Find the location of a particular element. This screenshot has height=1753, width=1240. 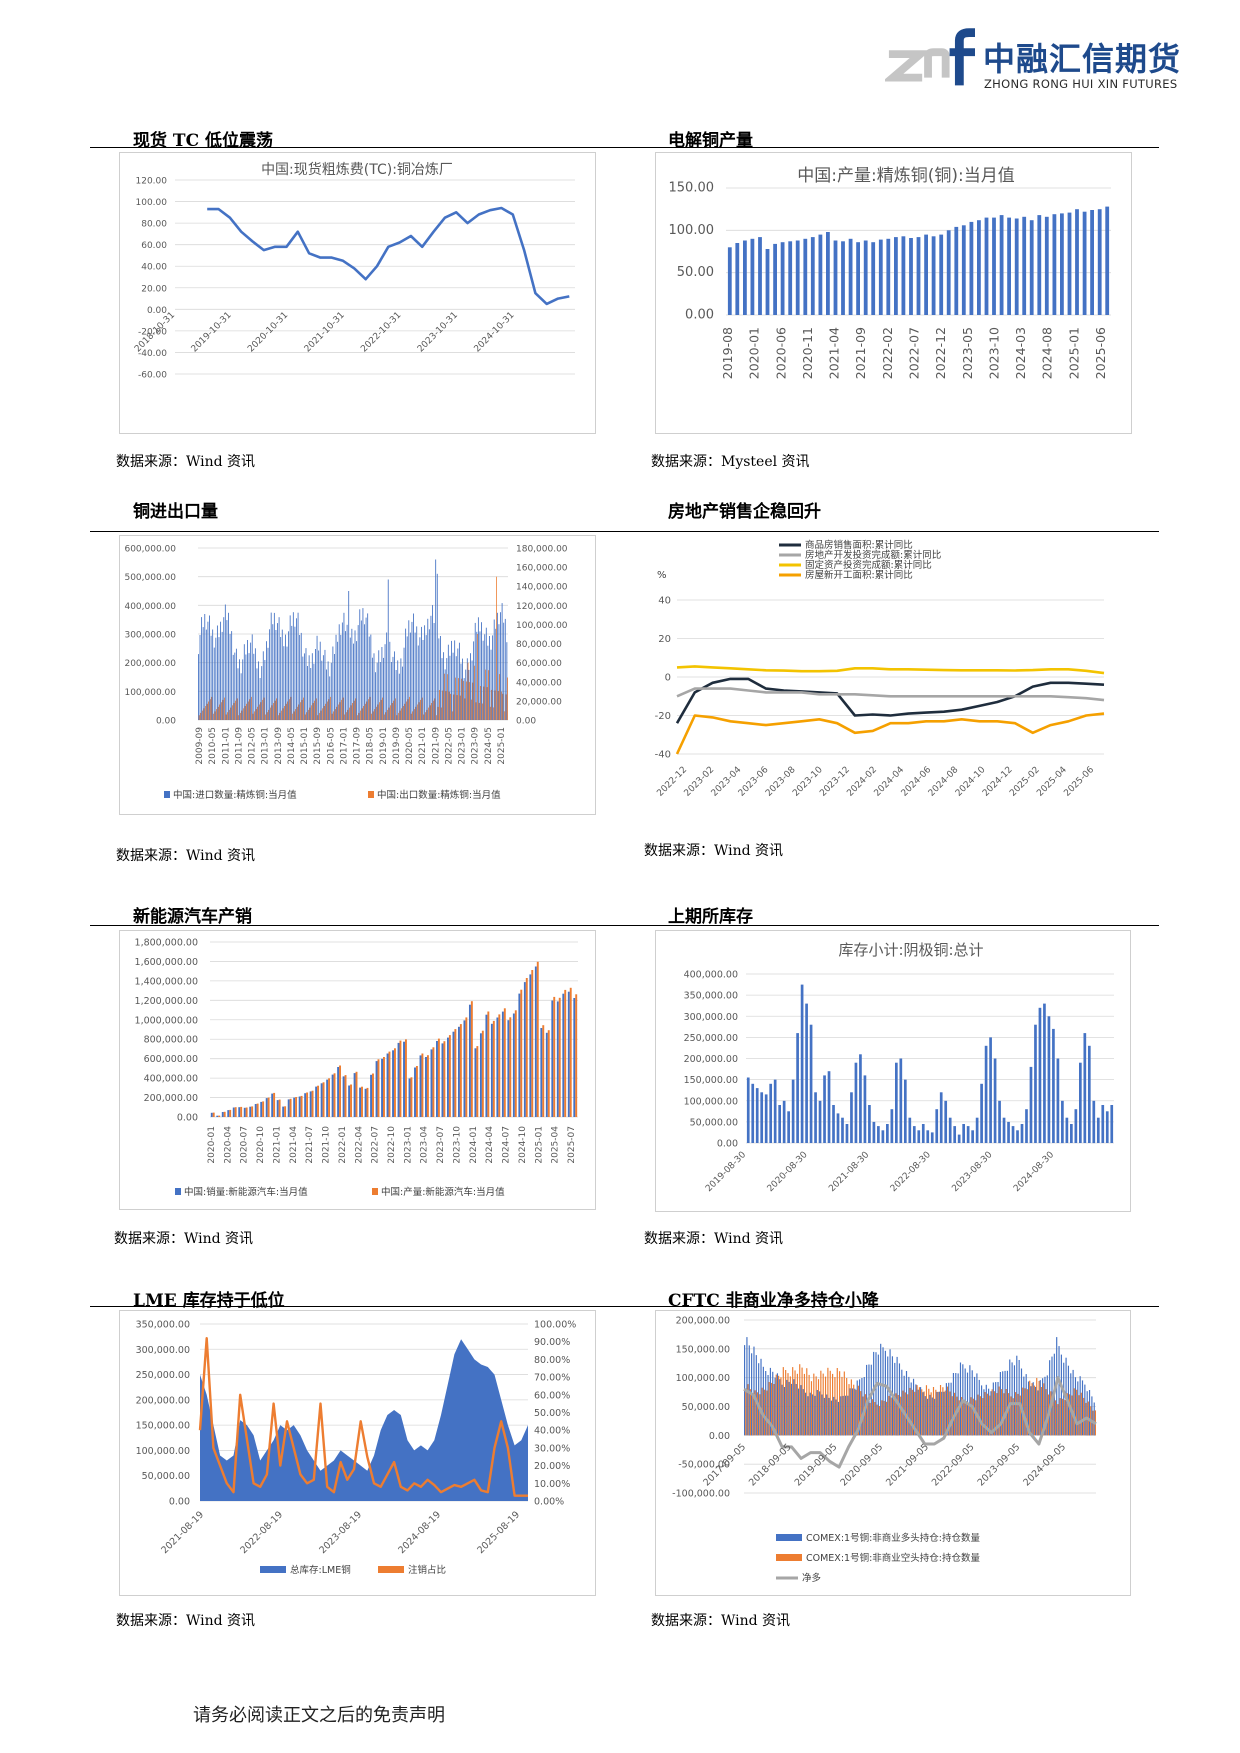

y-tick-label: 100,000.00 is located at coordinates (711, 1101).